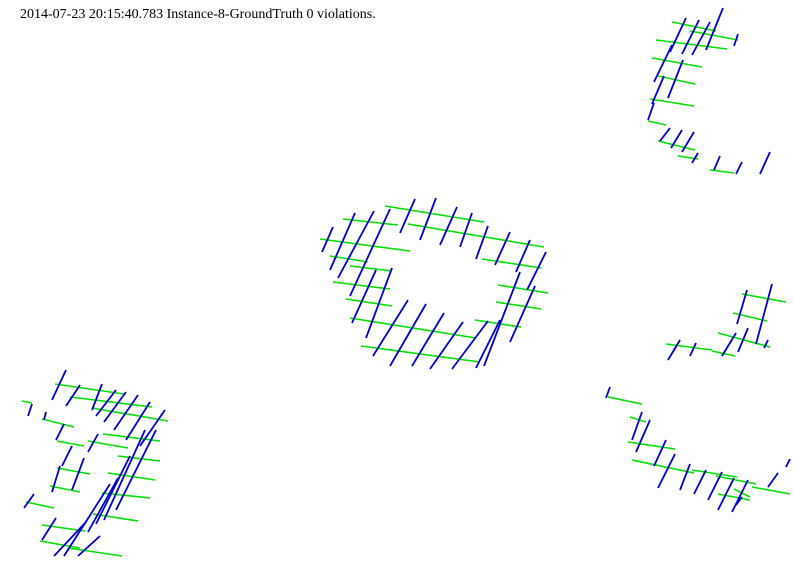  Describe the element at coordinates (341, 14) in the screenshot. I see `caption-violations: 0 violations.` at that location.